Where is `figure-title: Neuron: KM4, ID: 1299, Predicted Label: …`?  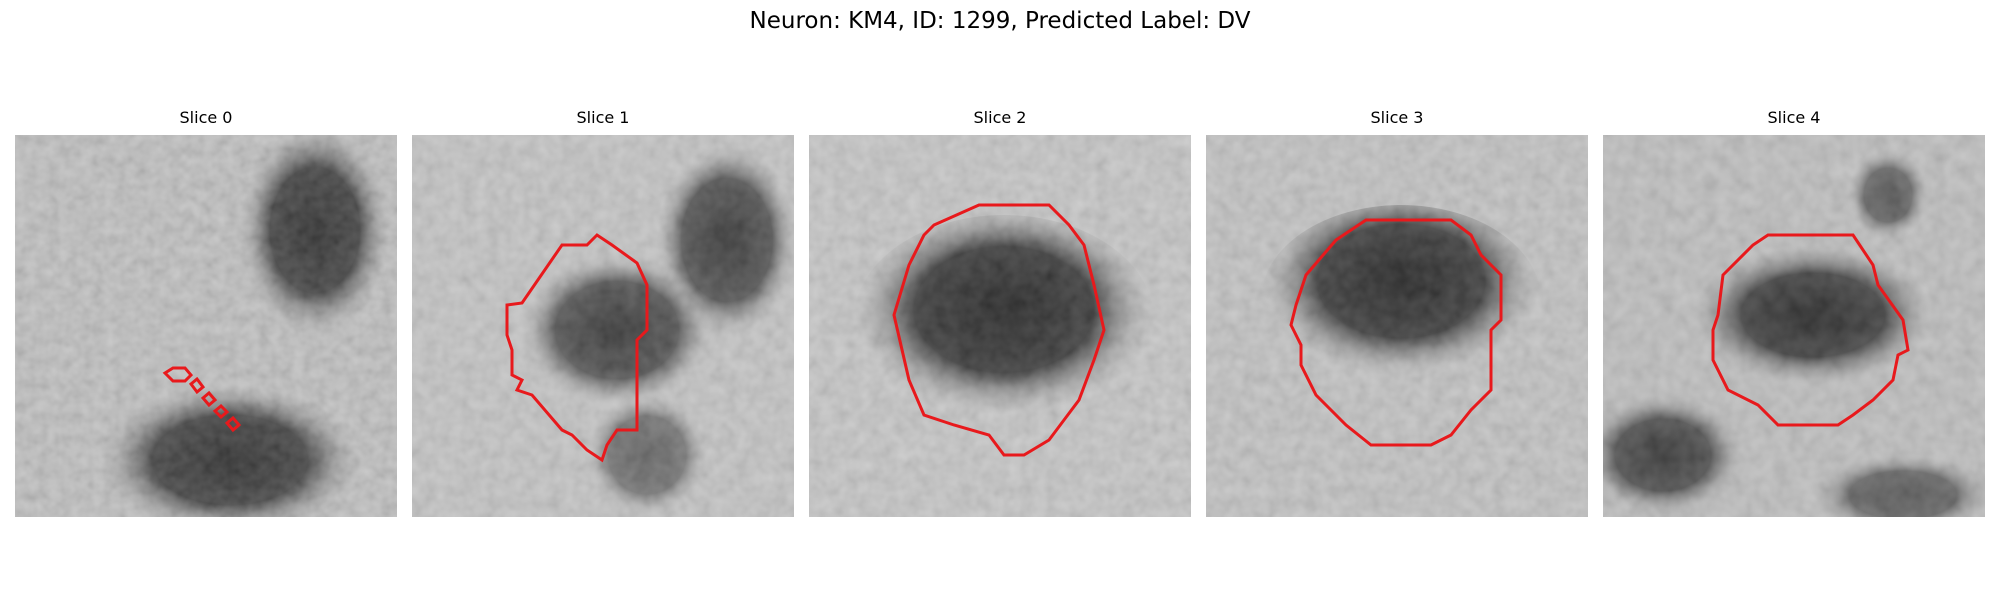
figure-title: Neuron: KM4, ID: 1299, Predicted Label: … is located at coordinates (1000, 21).